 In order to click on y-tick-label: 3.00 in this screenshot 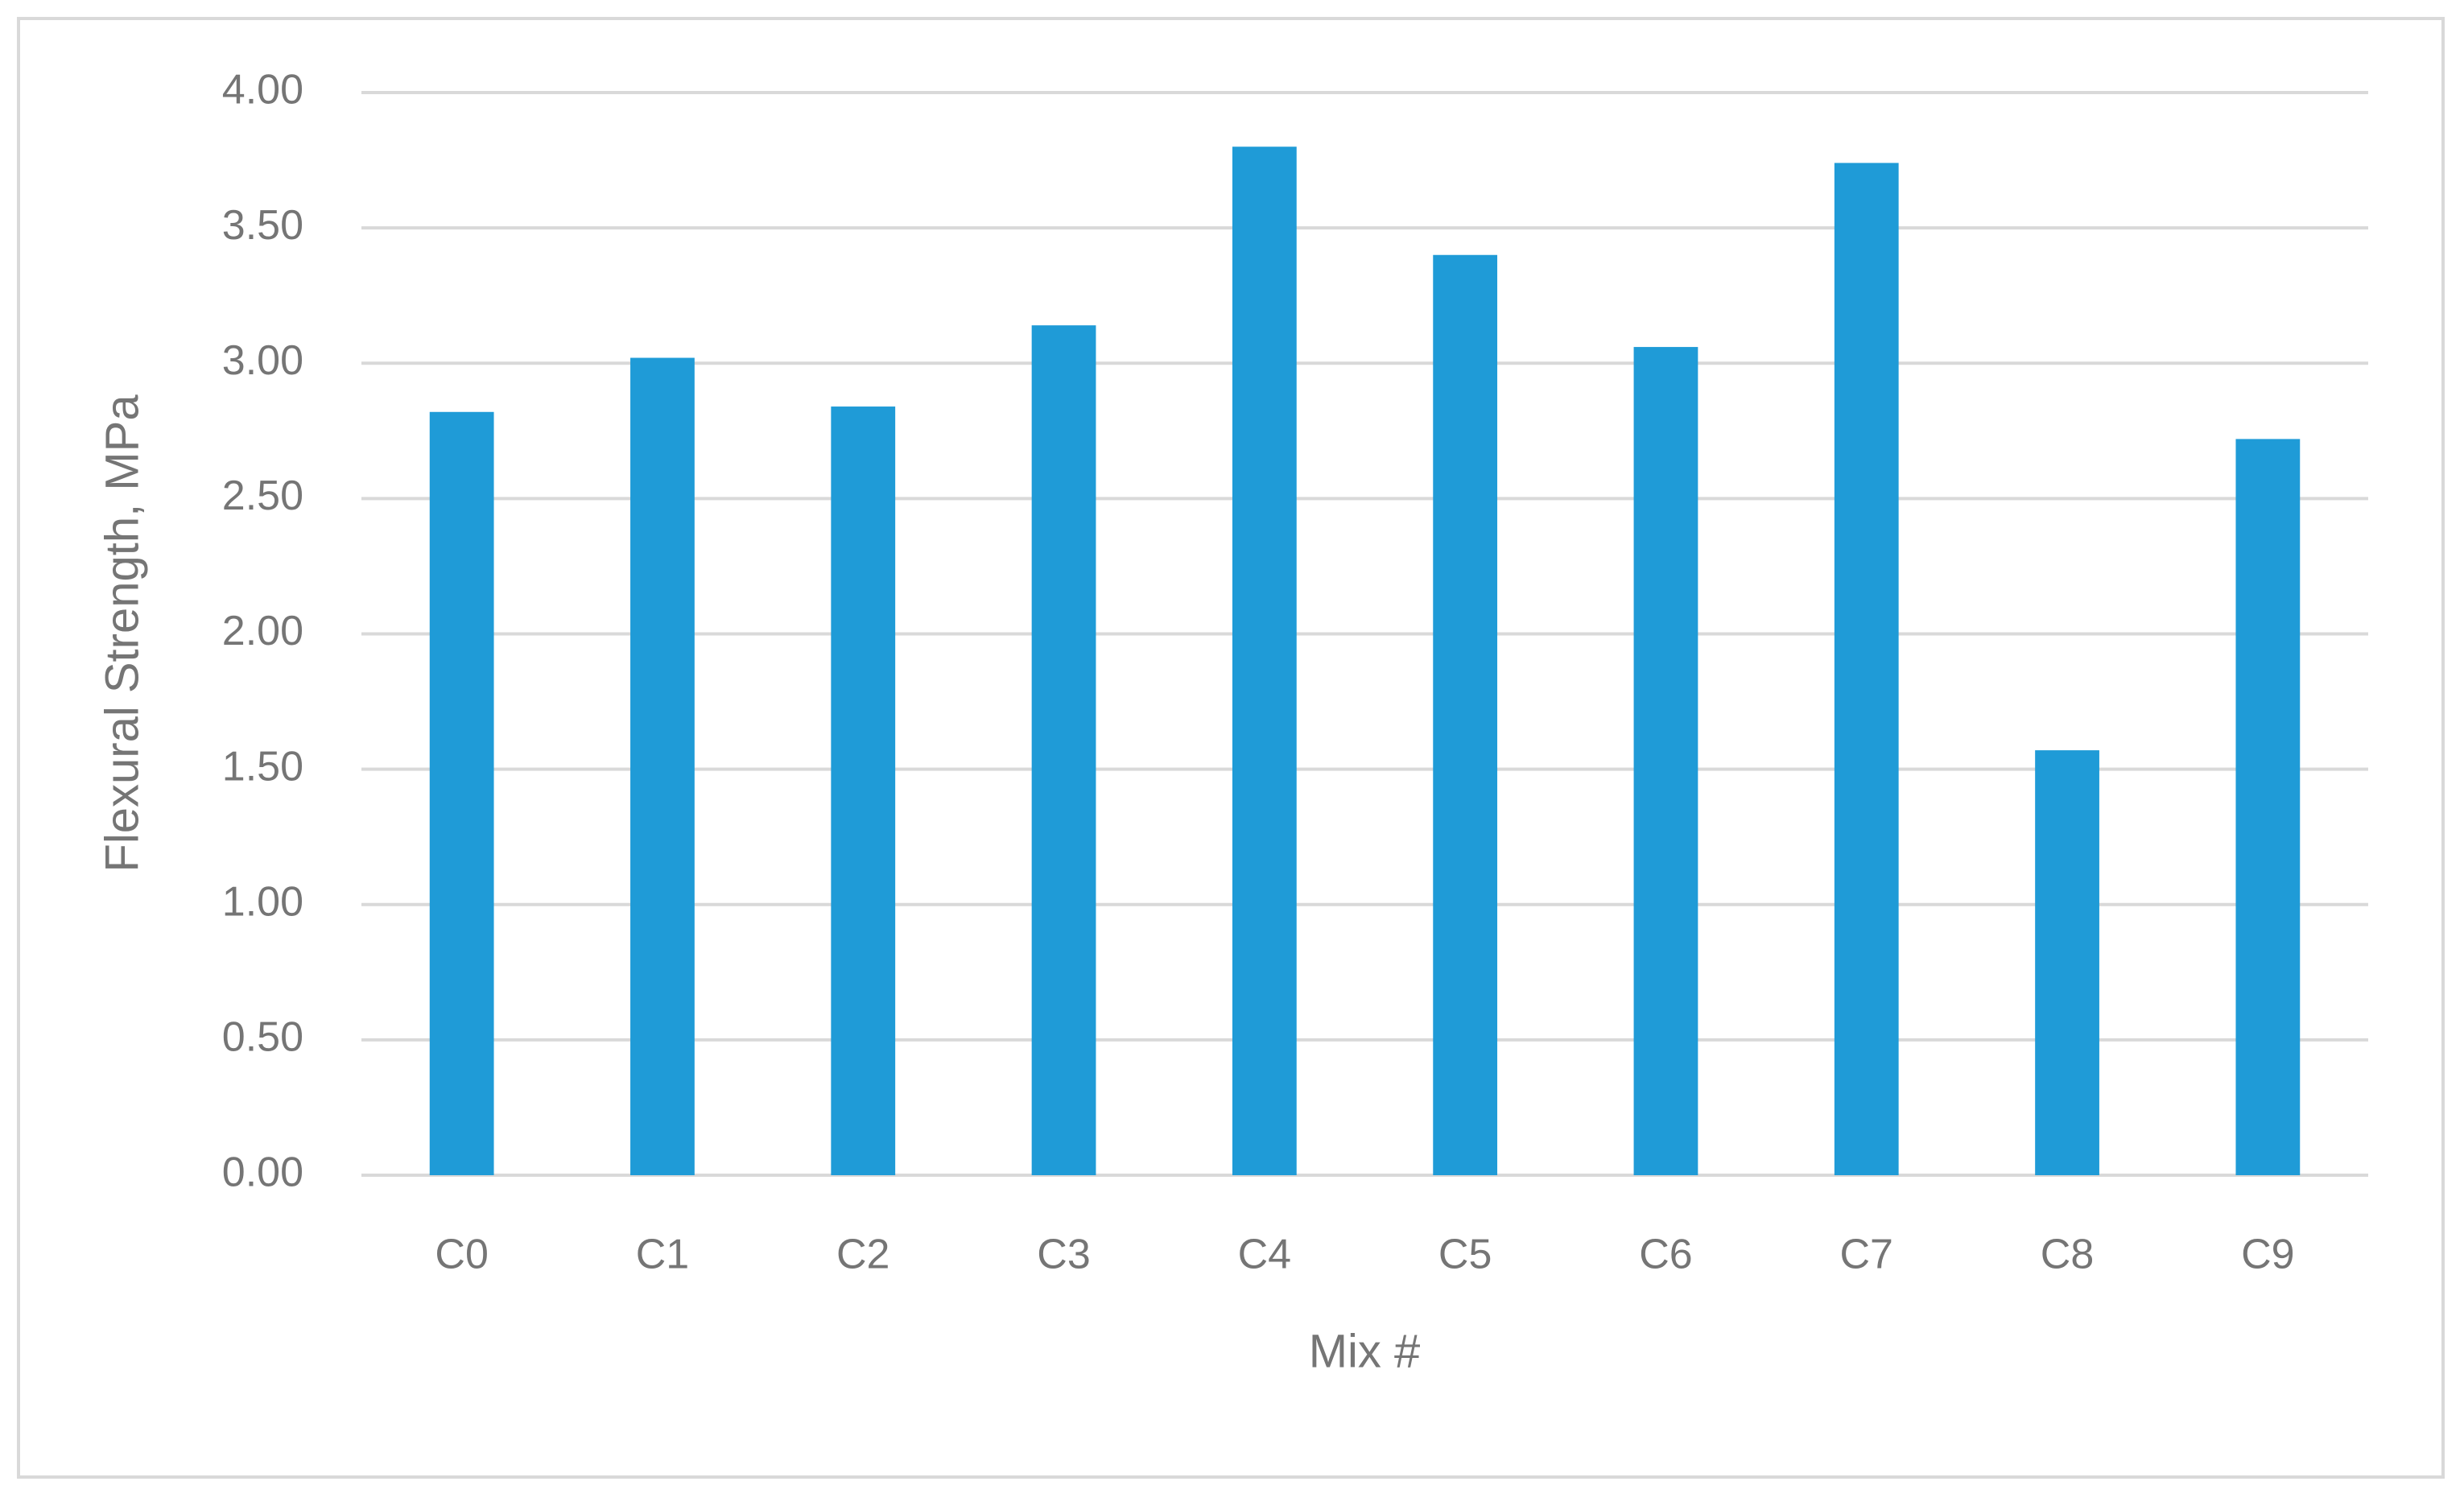, I will do `click(263, 360)`.